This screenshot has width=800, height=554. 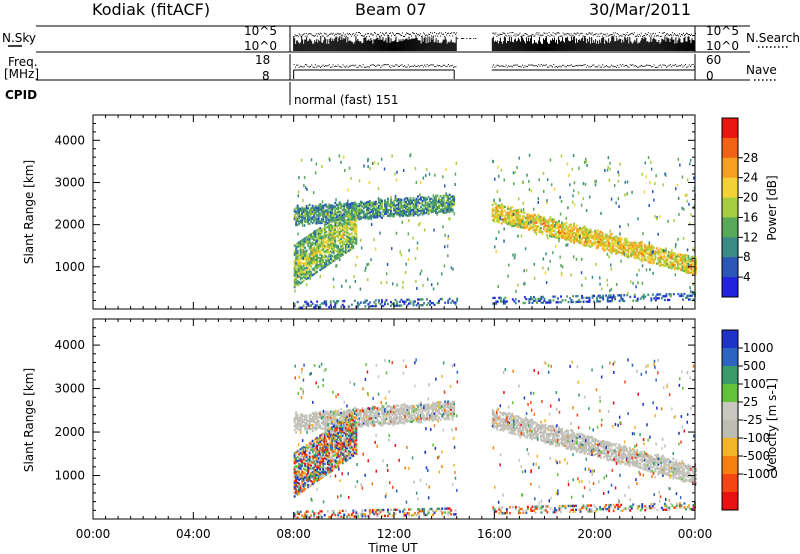 I want to click on nsky-tick-low: 10^0, so click(x=260, y=46).